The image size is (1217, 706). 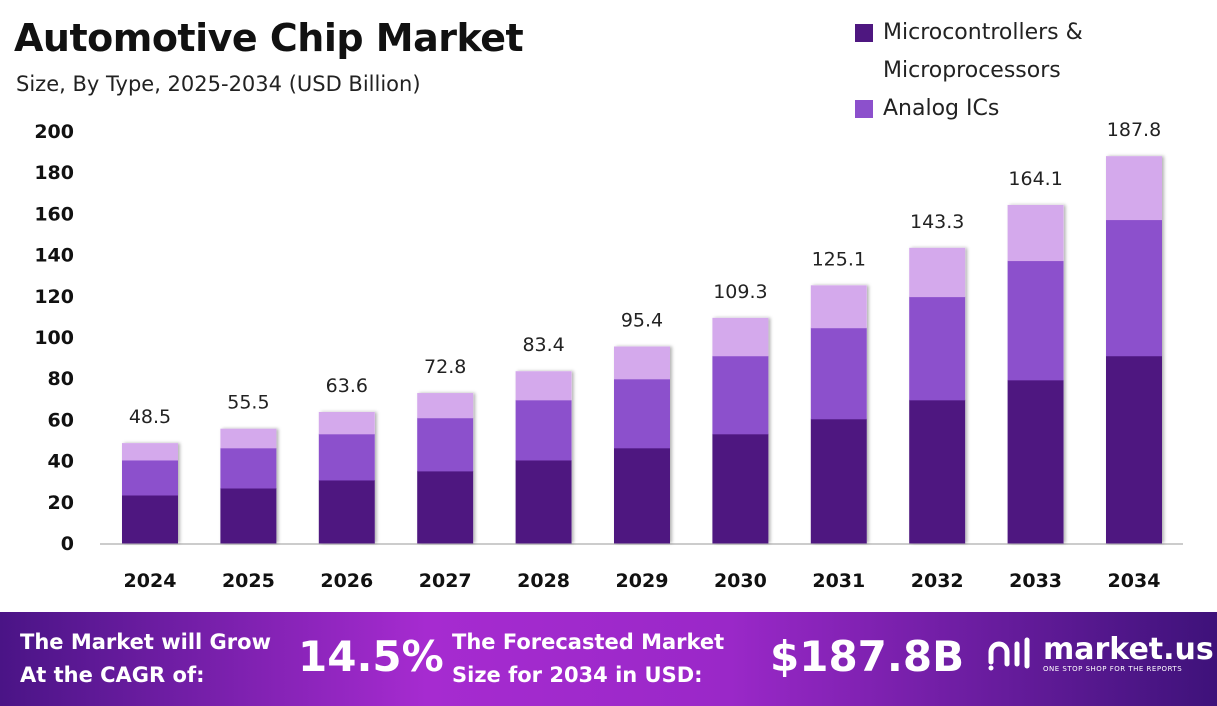 I want to click on cagr-label: The Market will Grow At the CAGR of:, so click(x=145, y=659).